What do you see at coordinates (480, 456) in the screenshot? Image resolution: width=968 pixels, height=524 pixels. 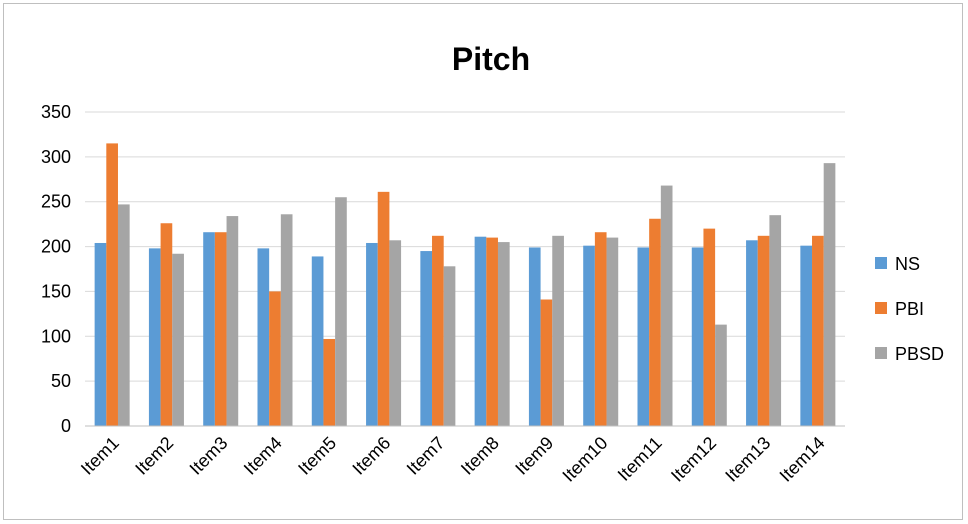 I see `x-tick-label: Item8` at bounding box center [480, 456].